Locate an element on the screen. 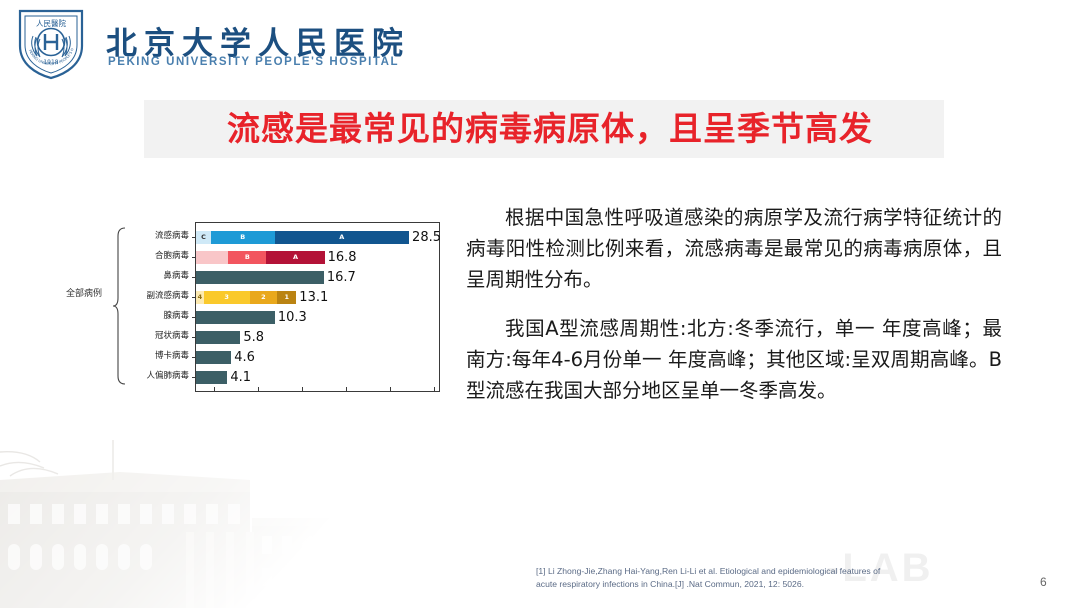 Image resolution: width=1080 pixels, height=608 pixels. bar-segment: 3 is located at coordinates (226, 297).